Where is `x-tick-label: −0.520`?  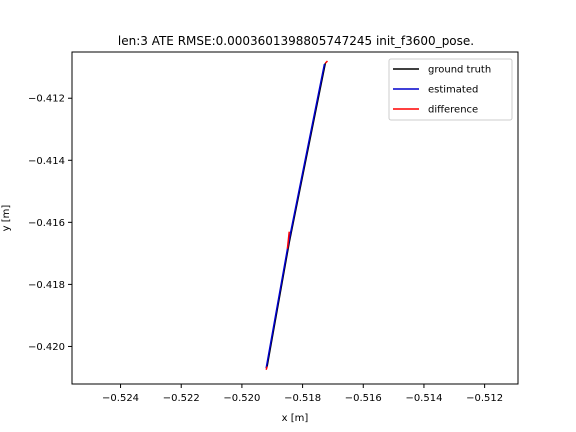
x-tick-label: −0.520 is located at coordinates (241, 398).